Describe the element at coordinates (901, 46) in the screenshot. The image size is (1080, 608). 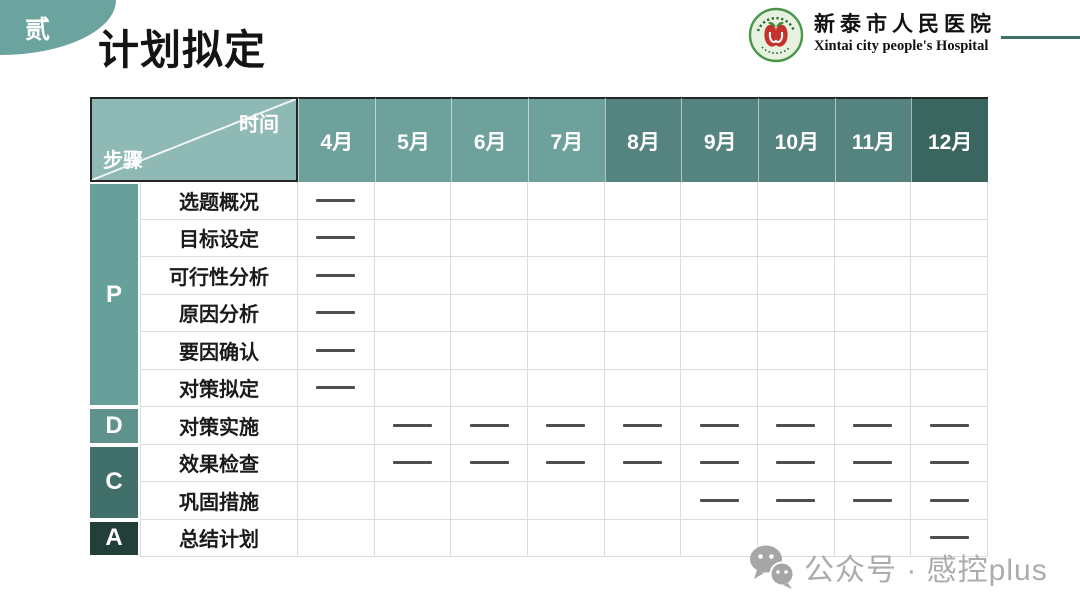
I see `hospital-name-en: Xintai city people's Hospital` at that location.